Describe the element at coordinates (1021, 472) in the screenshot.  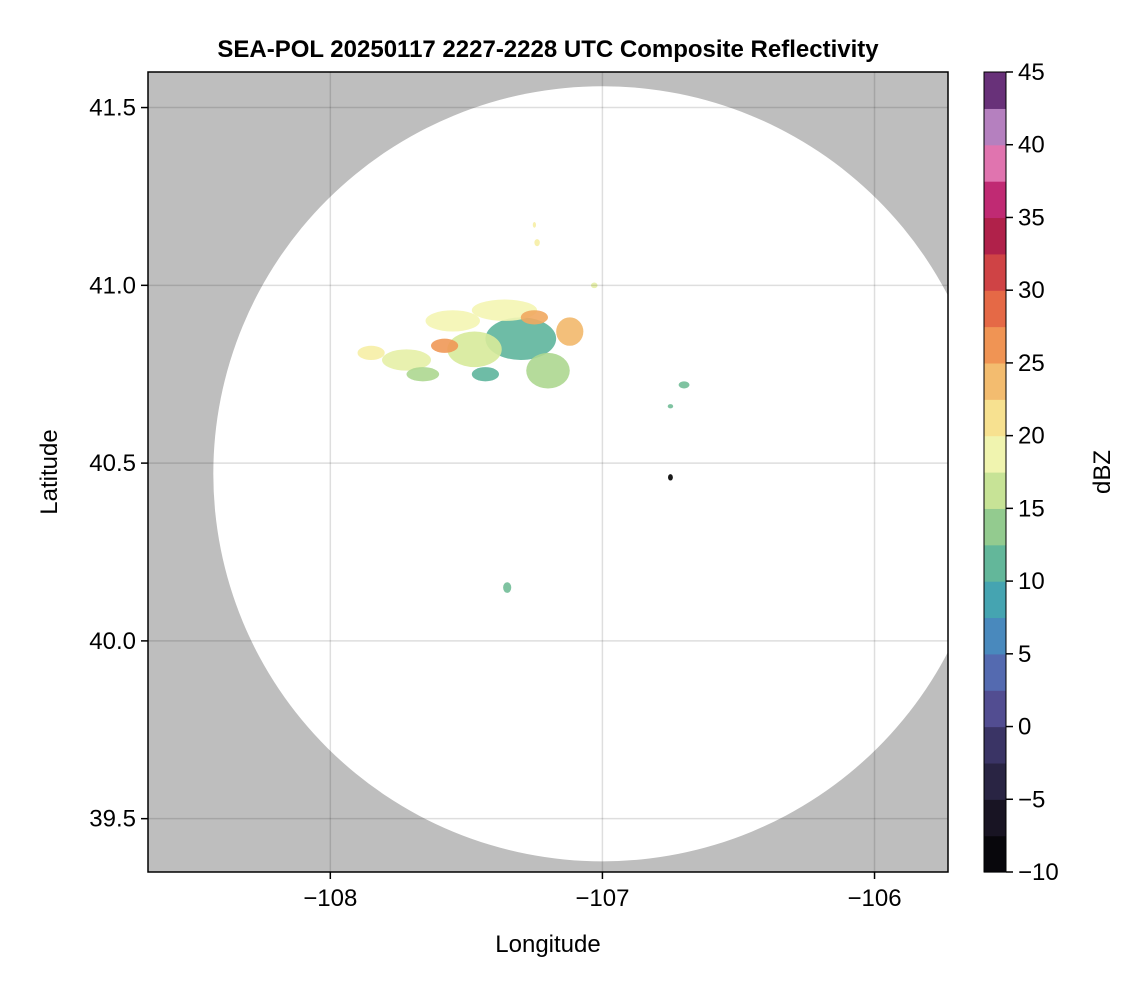
I see `colorbar: −10 −5 0 5 10 15 20 25 30 35 40 45` at that location.